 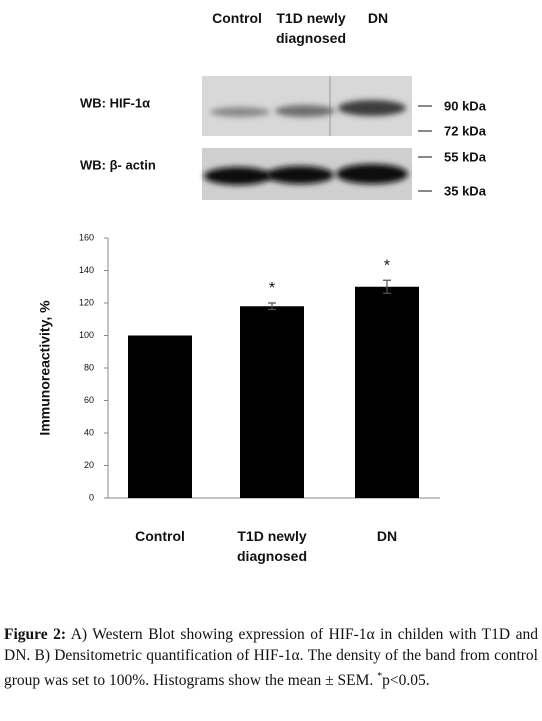 I want to click on lane-label: T1D newly diagnosed, so click(x=311, y=28).